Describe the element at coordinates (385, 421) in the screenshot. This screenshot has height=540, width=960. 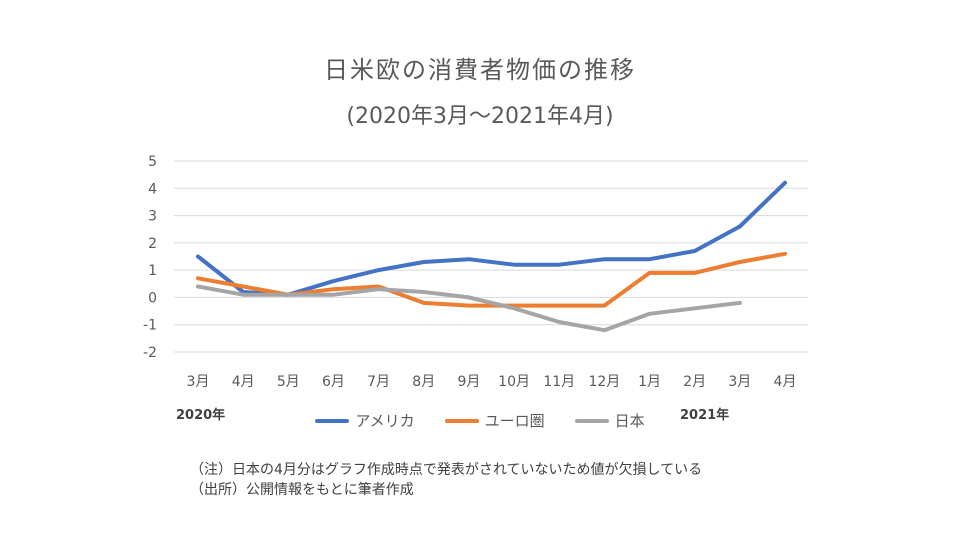
I see `legend-label-america: アメリカ` at that location.